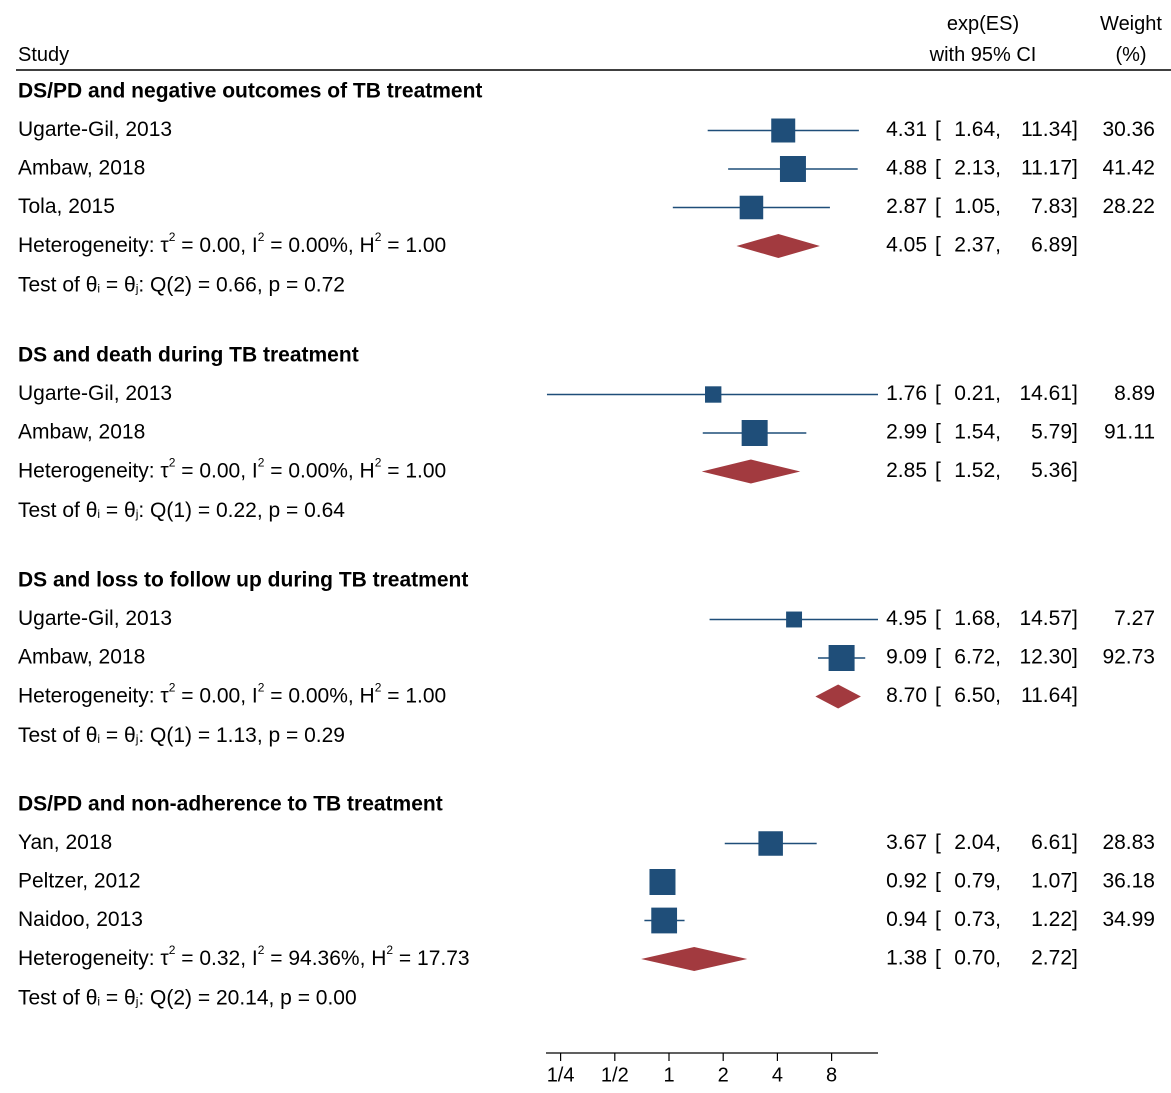 The height and width of the screenshot is (1093, 1171). Describe the element at coordinates (938, 919) in the screenshot. I see `group-4-study-3-bracket-open: [` at that location.